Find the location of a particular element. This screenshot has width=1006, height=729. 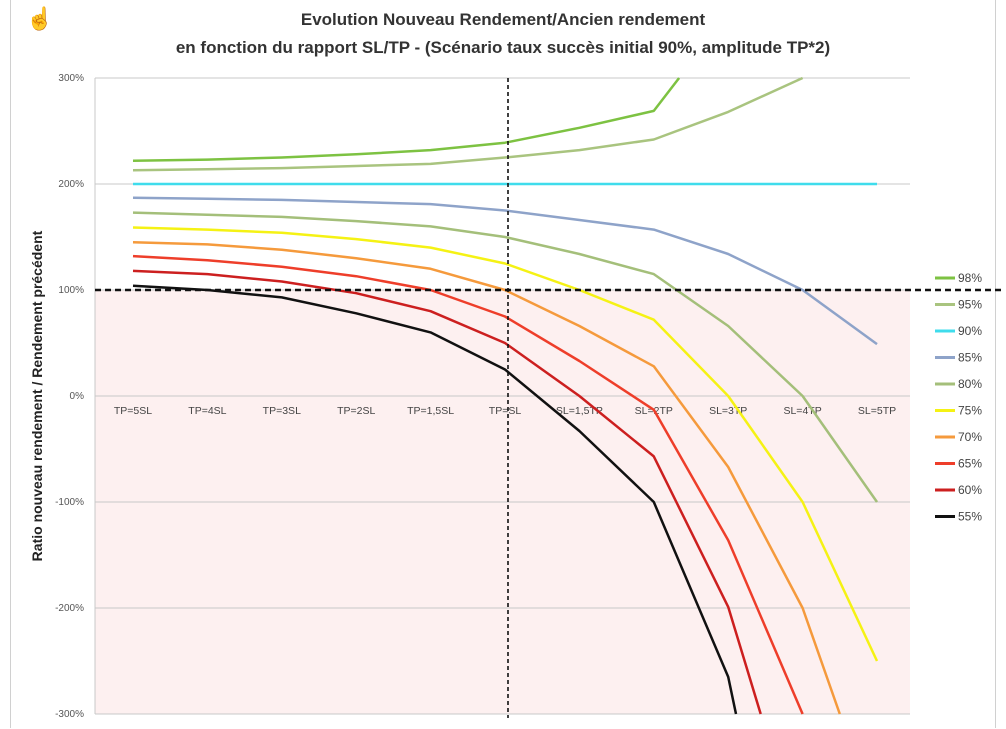

x-category-label: TP=1,5SL is located at coordinates (430, 411).